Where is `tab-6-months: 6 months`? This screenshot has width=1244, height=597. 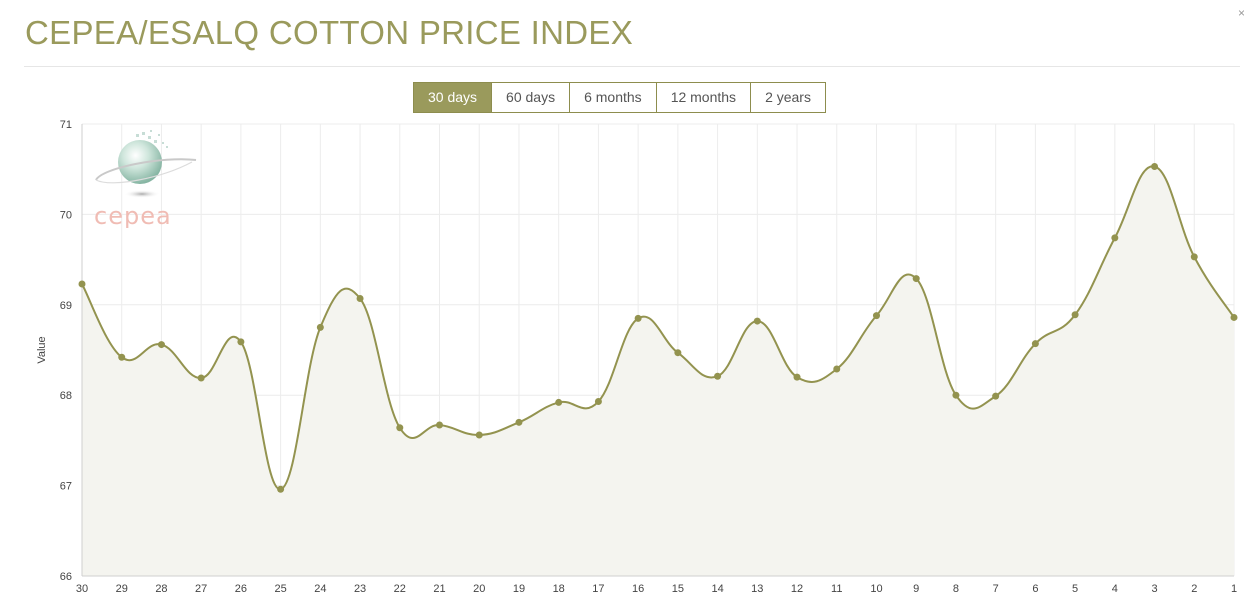
tab-6-months: 6 months is located at coordinates (612, 97).